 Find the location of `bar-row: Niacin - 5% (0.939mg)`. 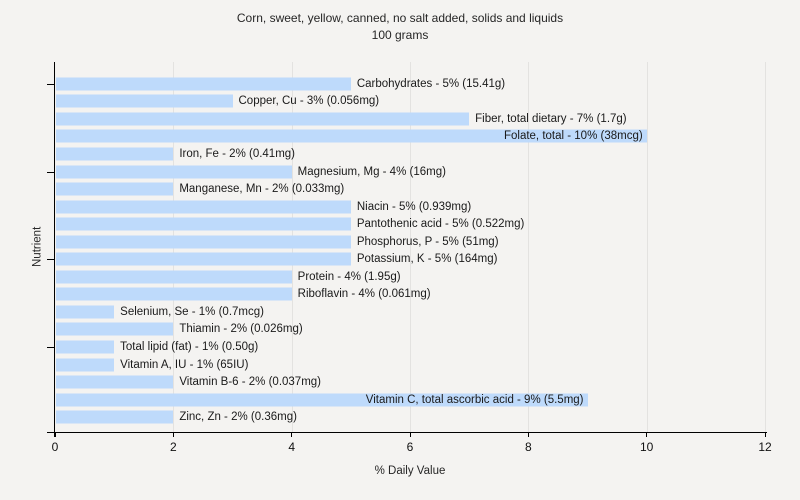

bar-row: Niacin - 5% (0.939mg) is located at coordinates (410, 207).